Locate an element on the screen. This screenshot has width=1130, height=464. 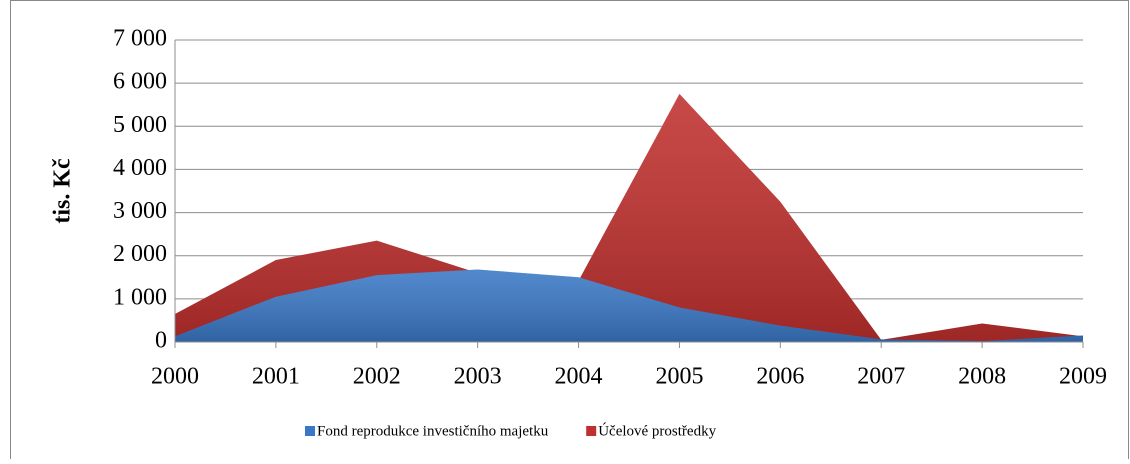
y-axis-label: tis. Kč is located at coordinates (63, 191).